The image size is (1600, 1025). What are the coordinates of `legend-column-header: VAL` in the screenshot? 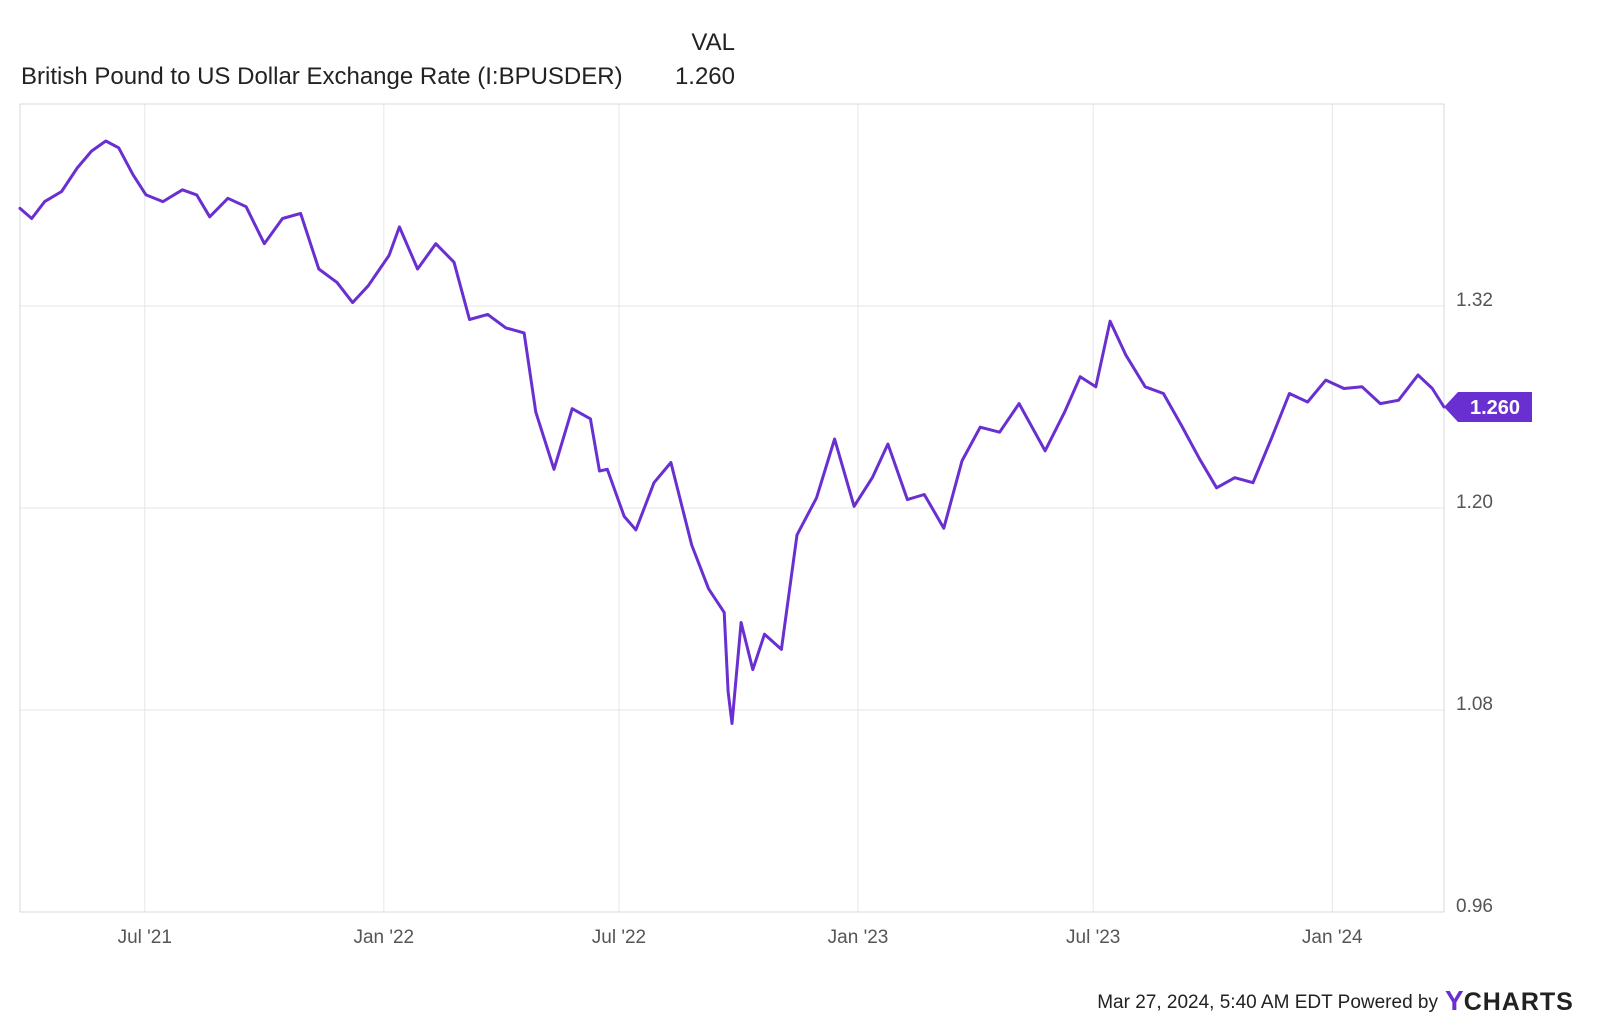 It's located at (713, 42).